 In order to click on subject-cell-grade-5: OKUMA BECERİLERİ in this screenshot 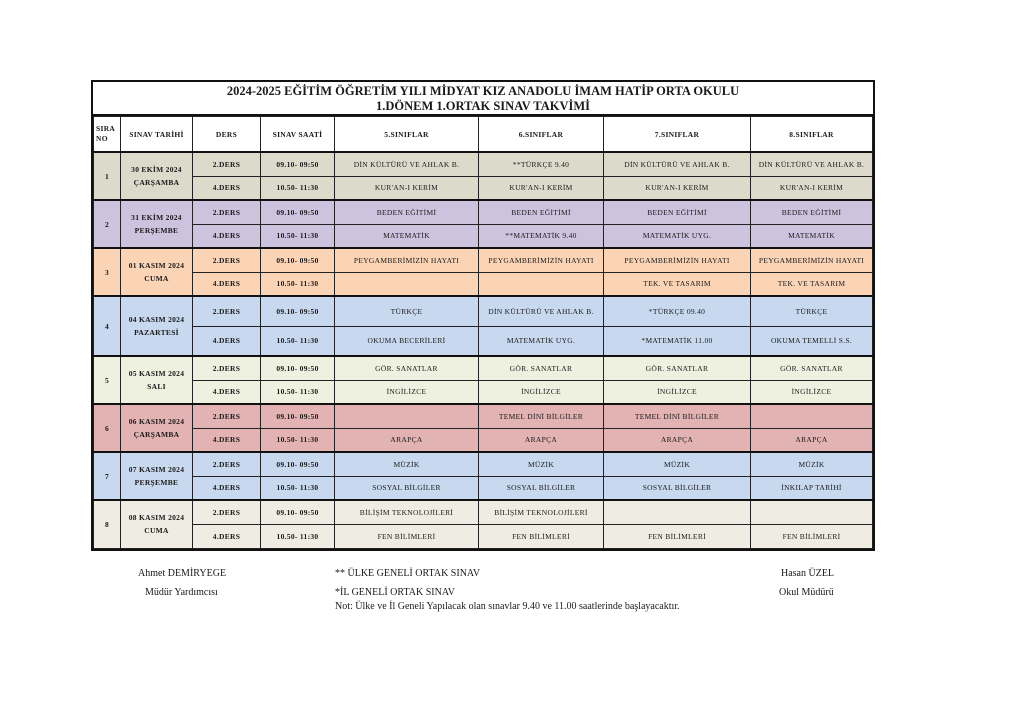, I will do `click(406, 341)`.